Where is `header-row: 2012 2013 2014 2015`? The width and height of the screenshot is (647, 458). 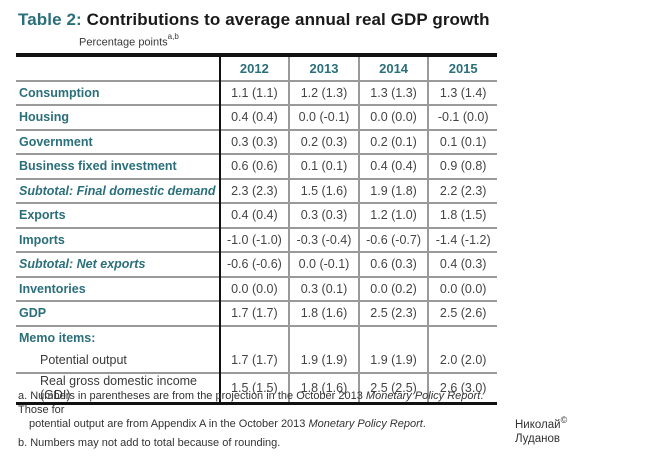 header-row: 2012 2013 2014 2015 is located at coordinates (256, 68).